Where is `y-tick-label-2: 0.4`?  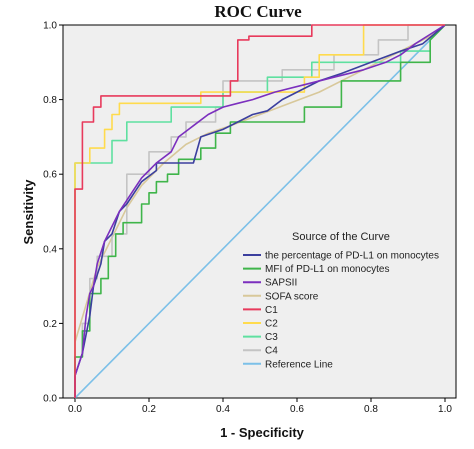 y-tick-label-2: 0.4 is located at coordinates (50, 249).